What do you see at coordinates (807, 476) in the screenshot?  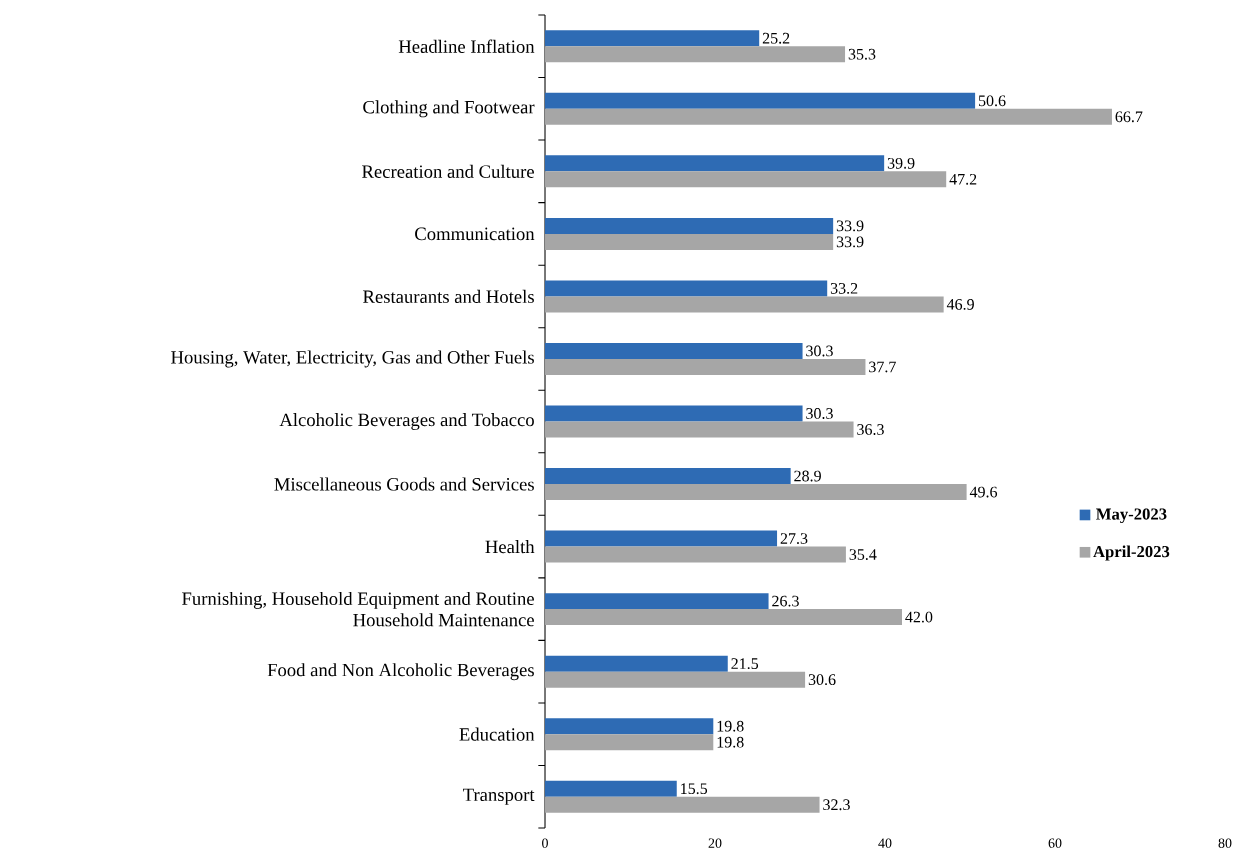 I see `data-label: 28.9` at bounding box center [807, 476].